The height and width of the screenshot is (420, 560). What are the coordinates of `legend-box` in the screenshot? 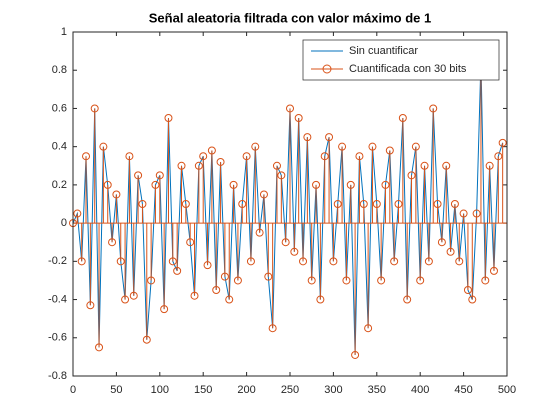 It's located at (401, 60).